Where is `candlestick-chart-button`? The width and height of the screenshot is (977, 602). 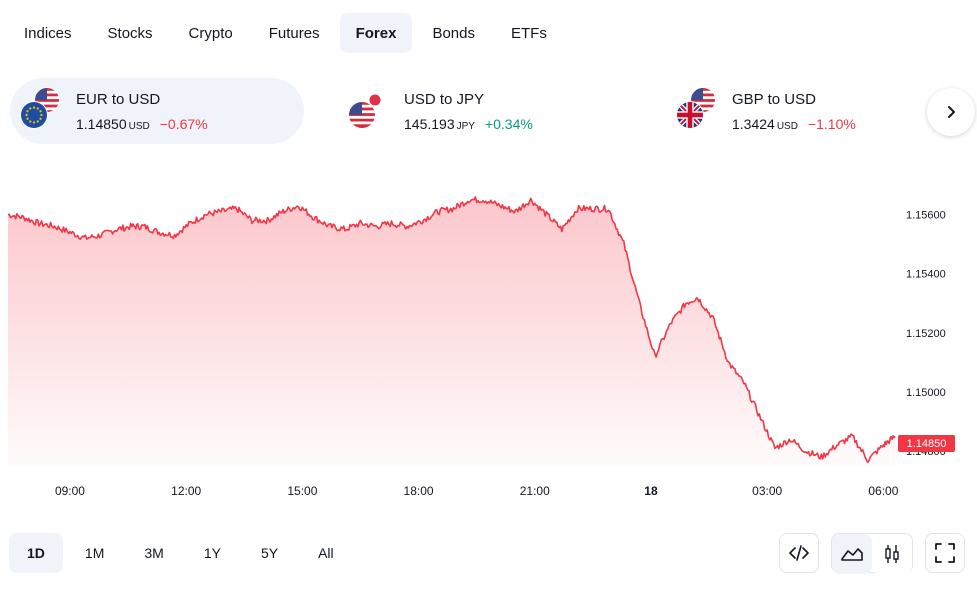 candlestick-chart-button is located at coordinates (892, 554).